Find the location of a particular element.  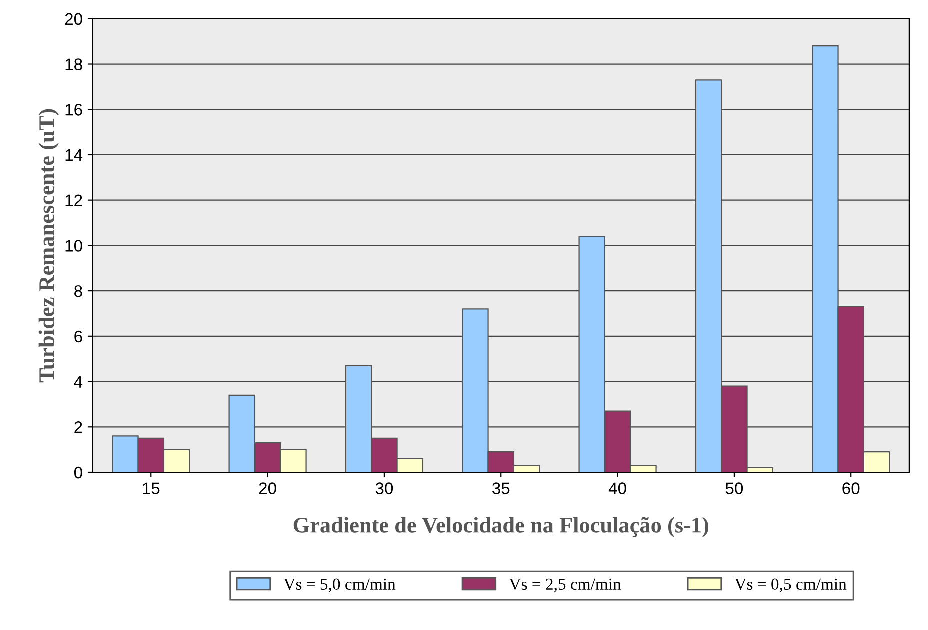

y-tick-label: 14 is located at coordinates (74, 156).